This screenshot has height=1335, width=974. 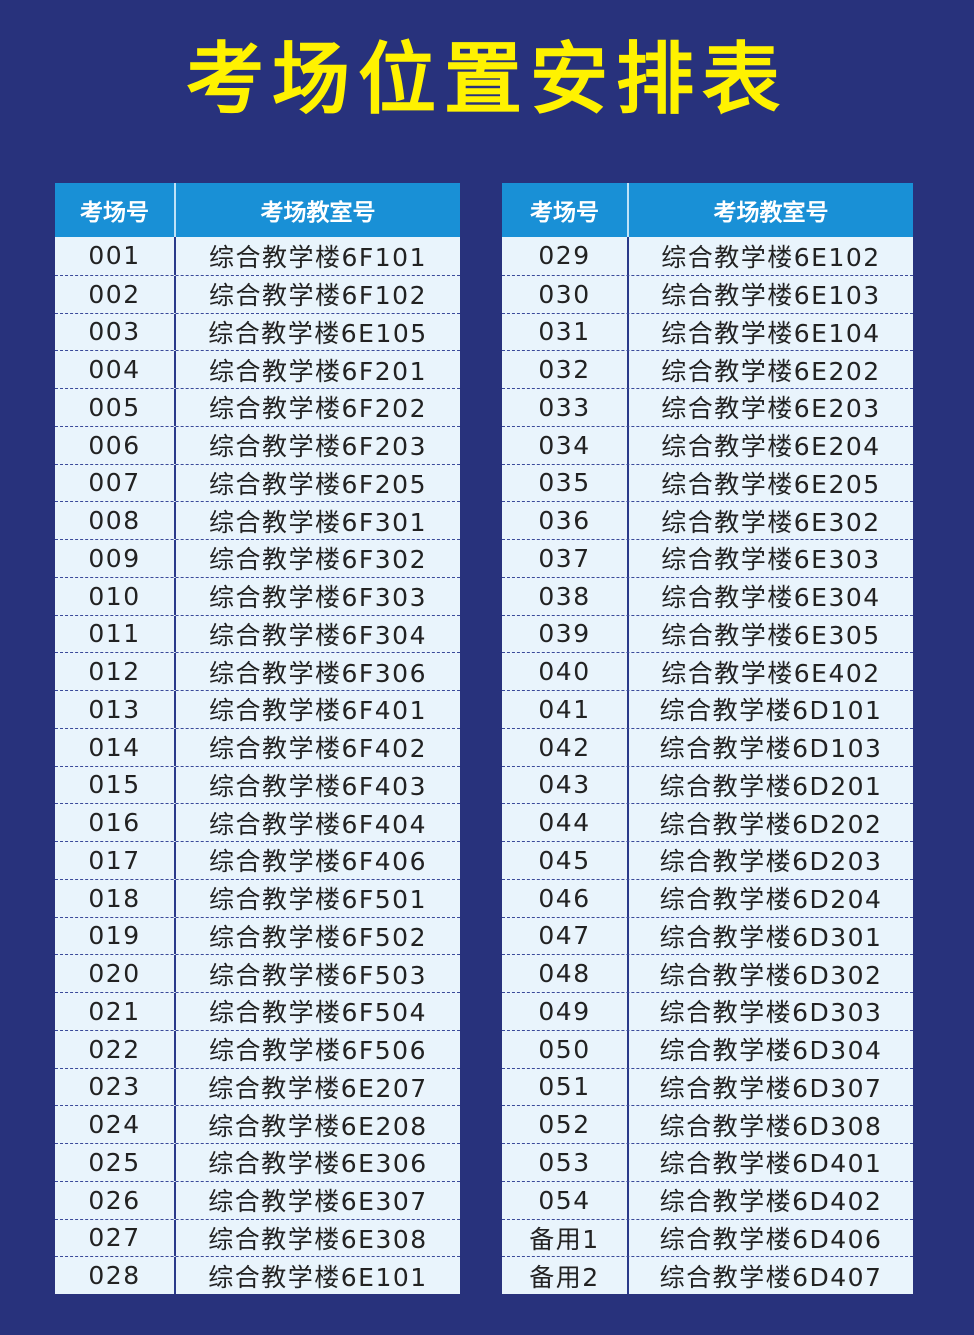 What do you see at coordinates (771, 1126) in the screenshot?
I see `classroom-cell: 综合教学楼6D308` at bounding box center [771, 1126].